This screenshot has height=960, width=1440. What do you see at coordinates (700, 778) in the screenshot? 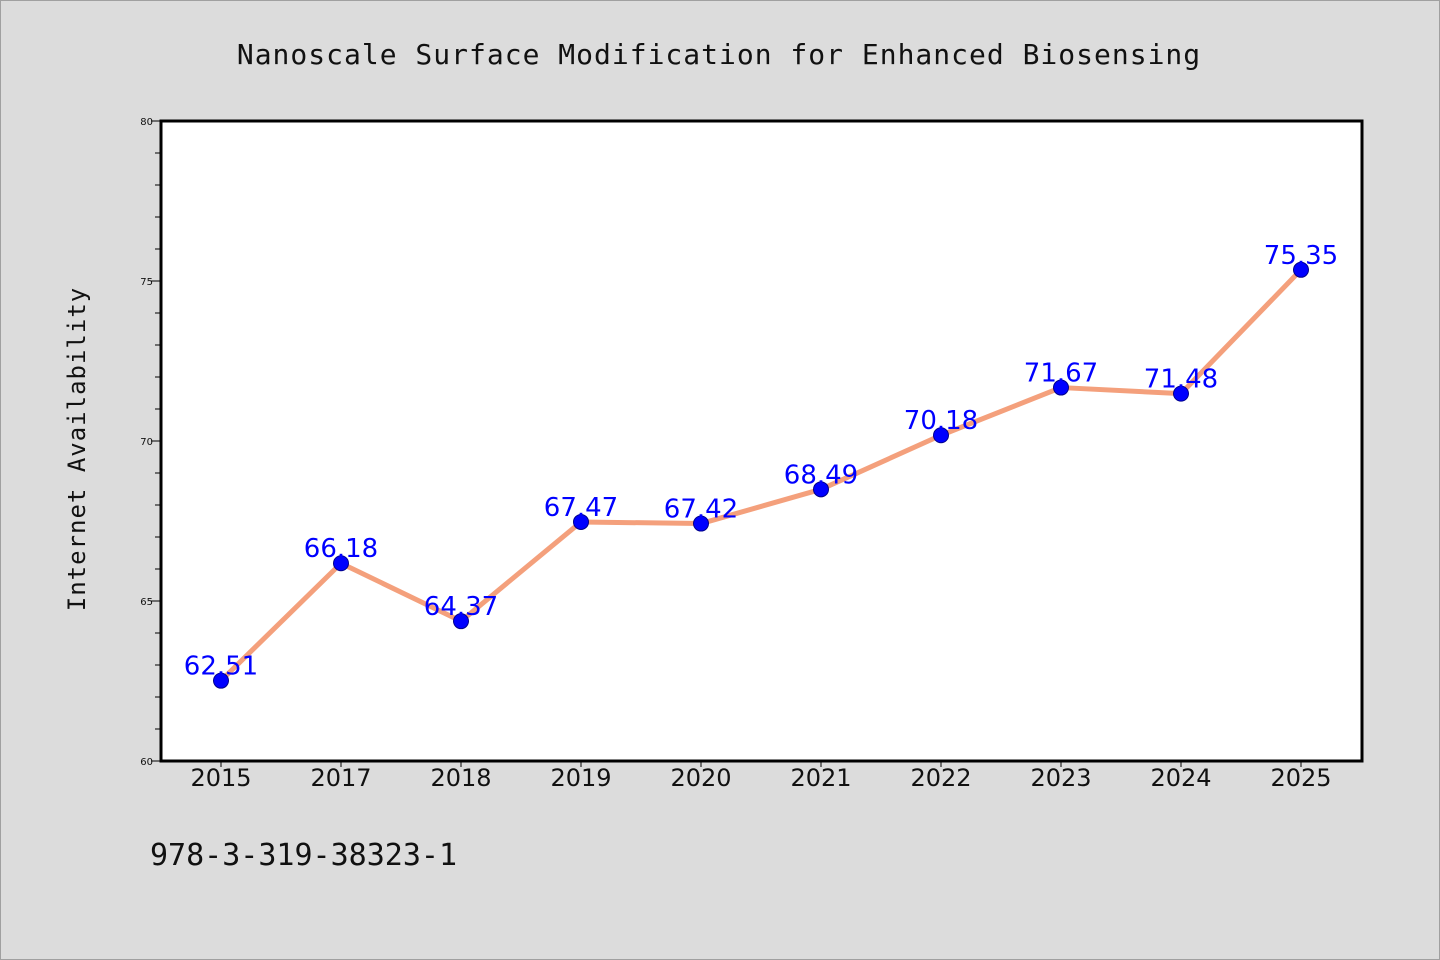
I see `x-tick-label: 2020` at bounding box center [700, 778].